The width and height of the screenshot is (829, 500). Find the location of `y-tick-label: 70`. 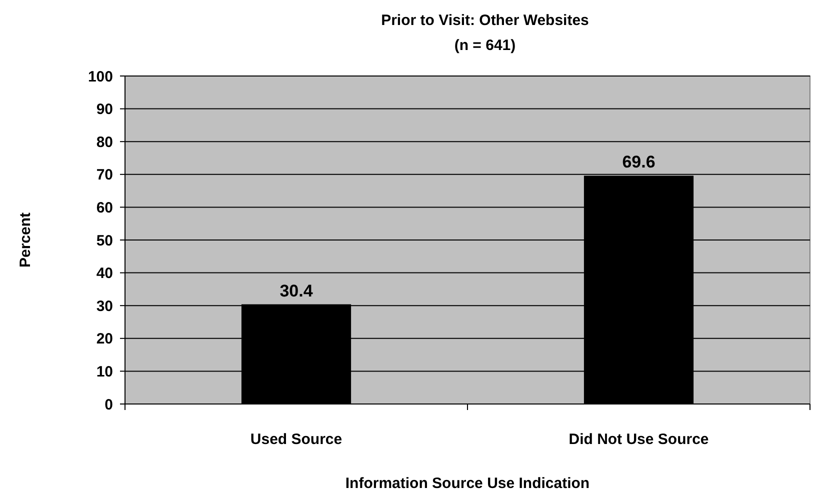

y-tick-label: 70 is located at coordinates (104, 175).